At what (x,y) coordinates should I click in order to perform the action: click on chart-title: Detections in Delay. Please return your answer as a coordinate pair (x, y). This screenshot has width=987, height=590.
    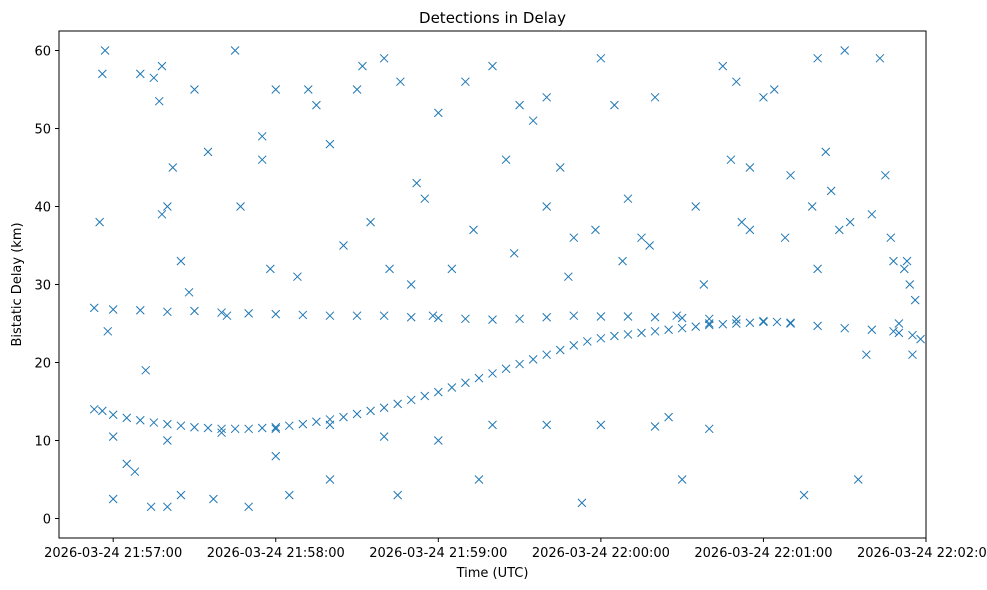
    Looking at the image, I should click on (492, 18).